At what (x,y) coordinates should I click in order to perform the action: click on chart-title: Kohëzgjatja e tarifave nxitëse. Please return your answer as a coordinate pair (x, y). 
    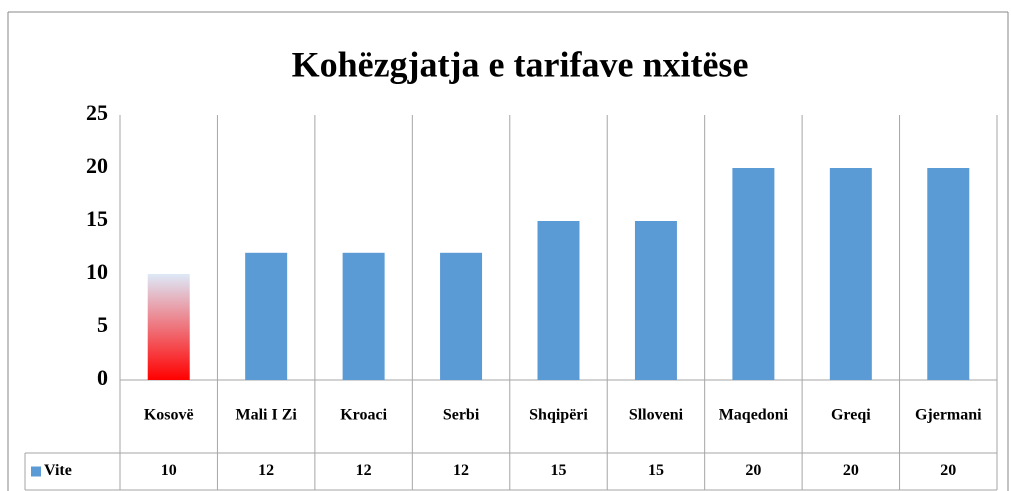
    Looking at the image, I should click on (520, 64).